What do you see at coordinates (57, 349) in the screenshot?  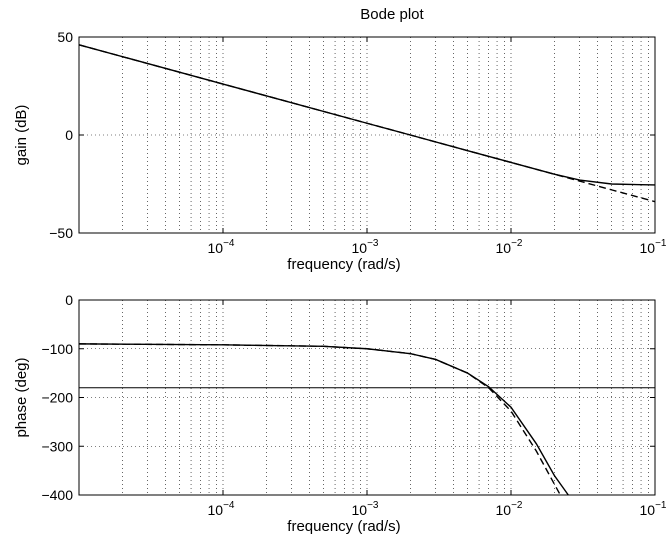 I see `phase-ytick-label: −100` at bounding box center [57, 349].